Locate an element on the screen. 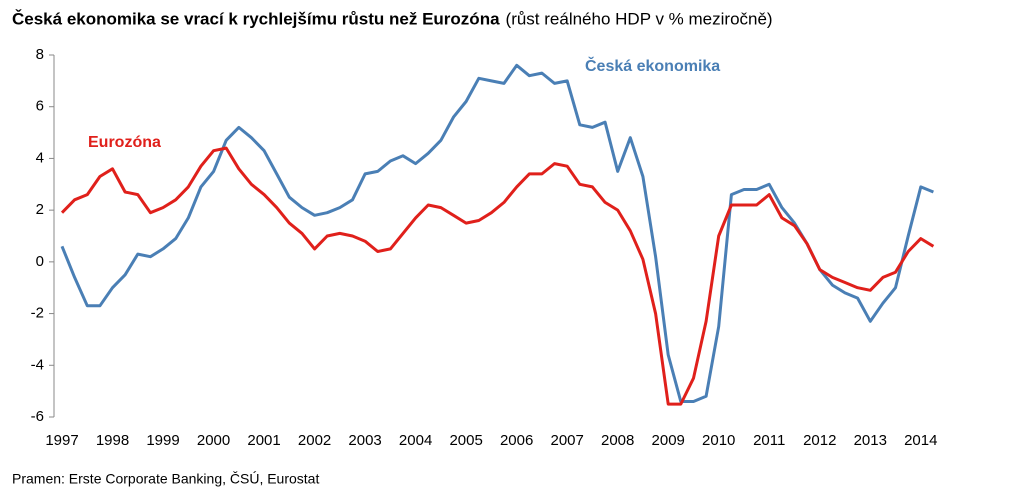 This screenshot has height=503, width=1024. chart-subtitle: (růst reálného HDP v % meziročně) is located at coordinates (639, 18).